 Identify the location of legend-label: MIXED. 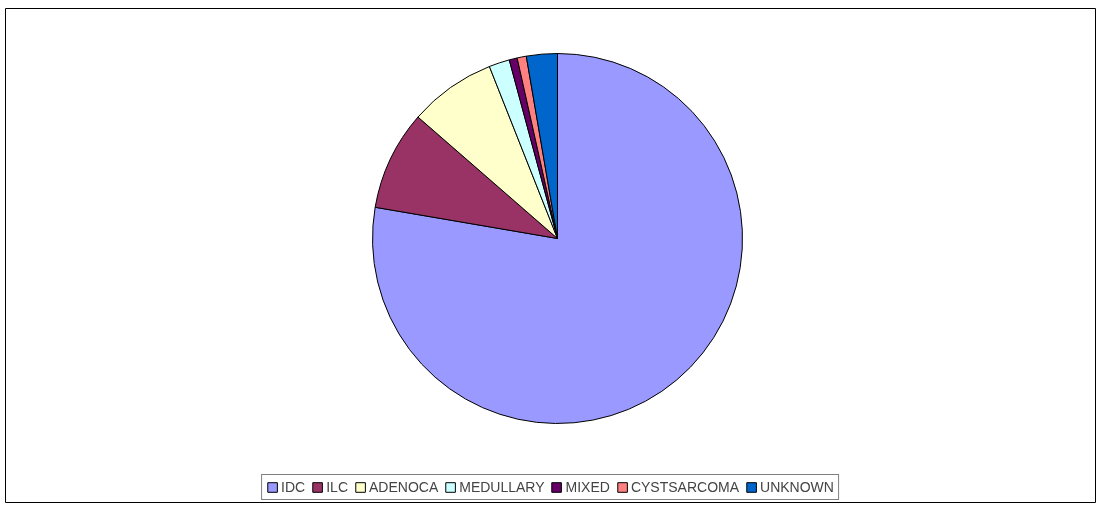
(587, 487).